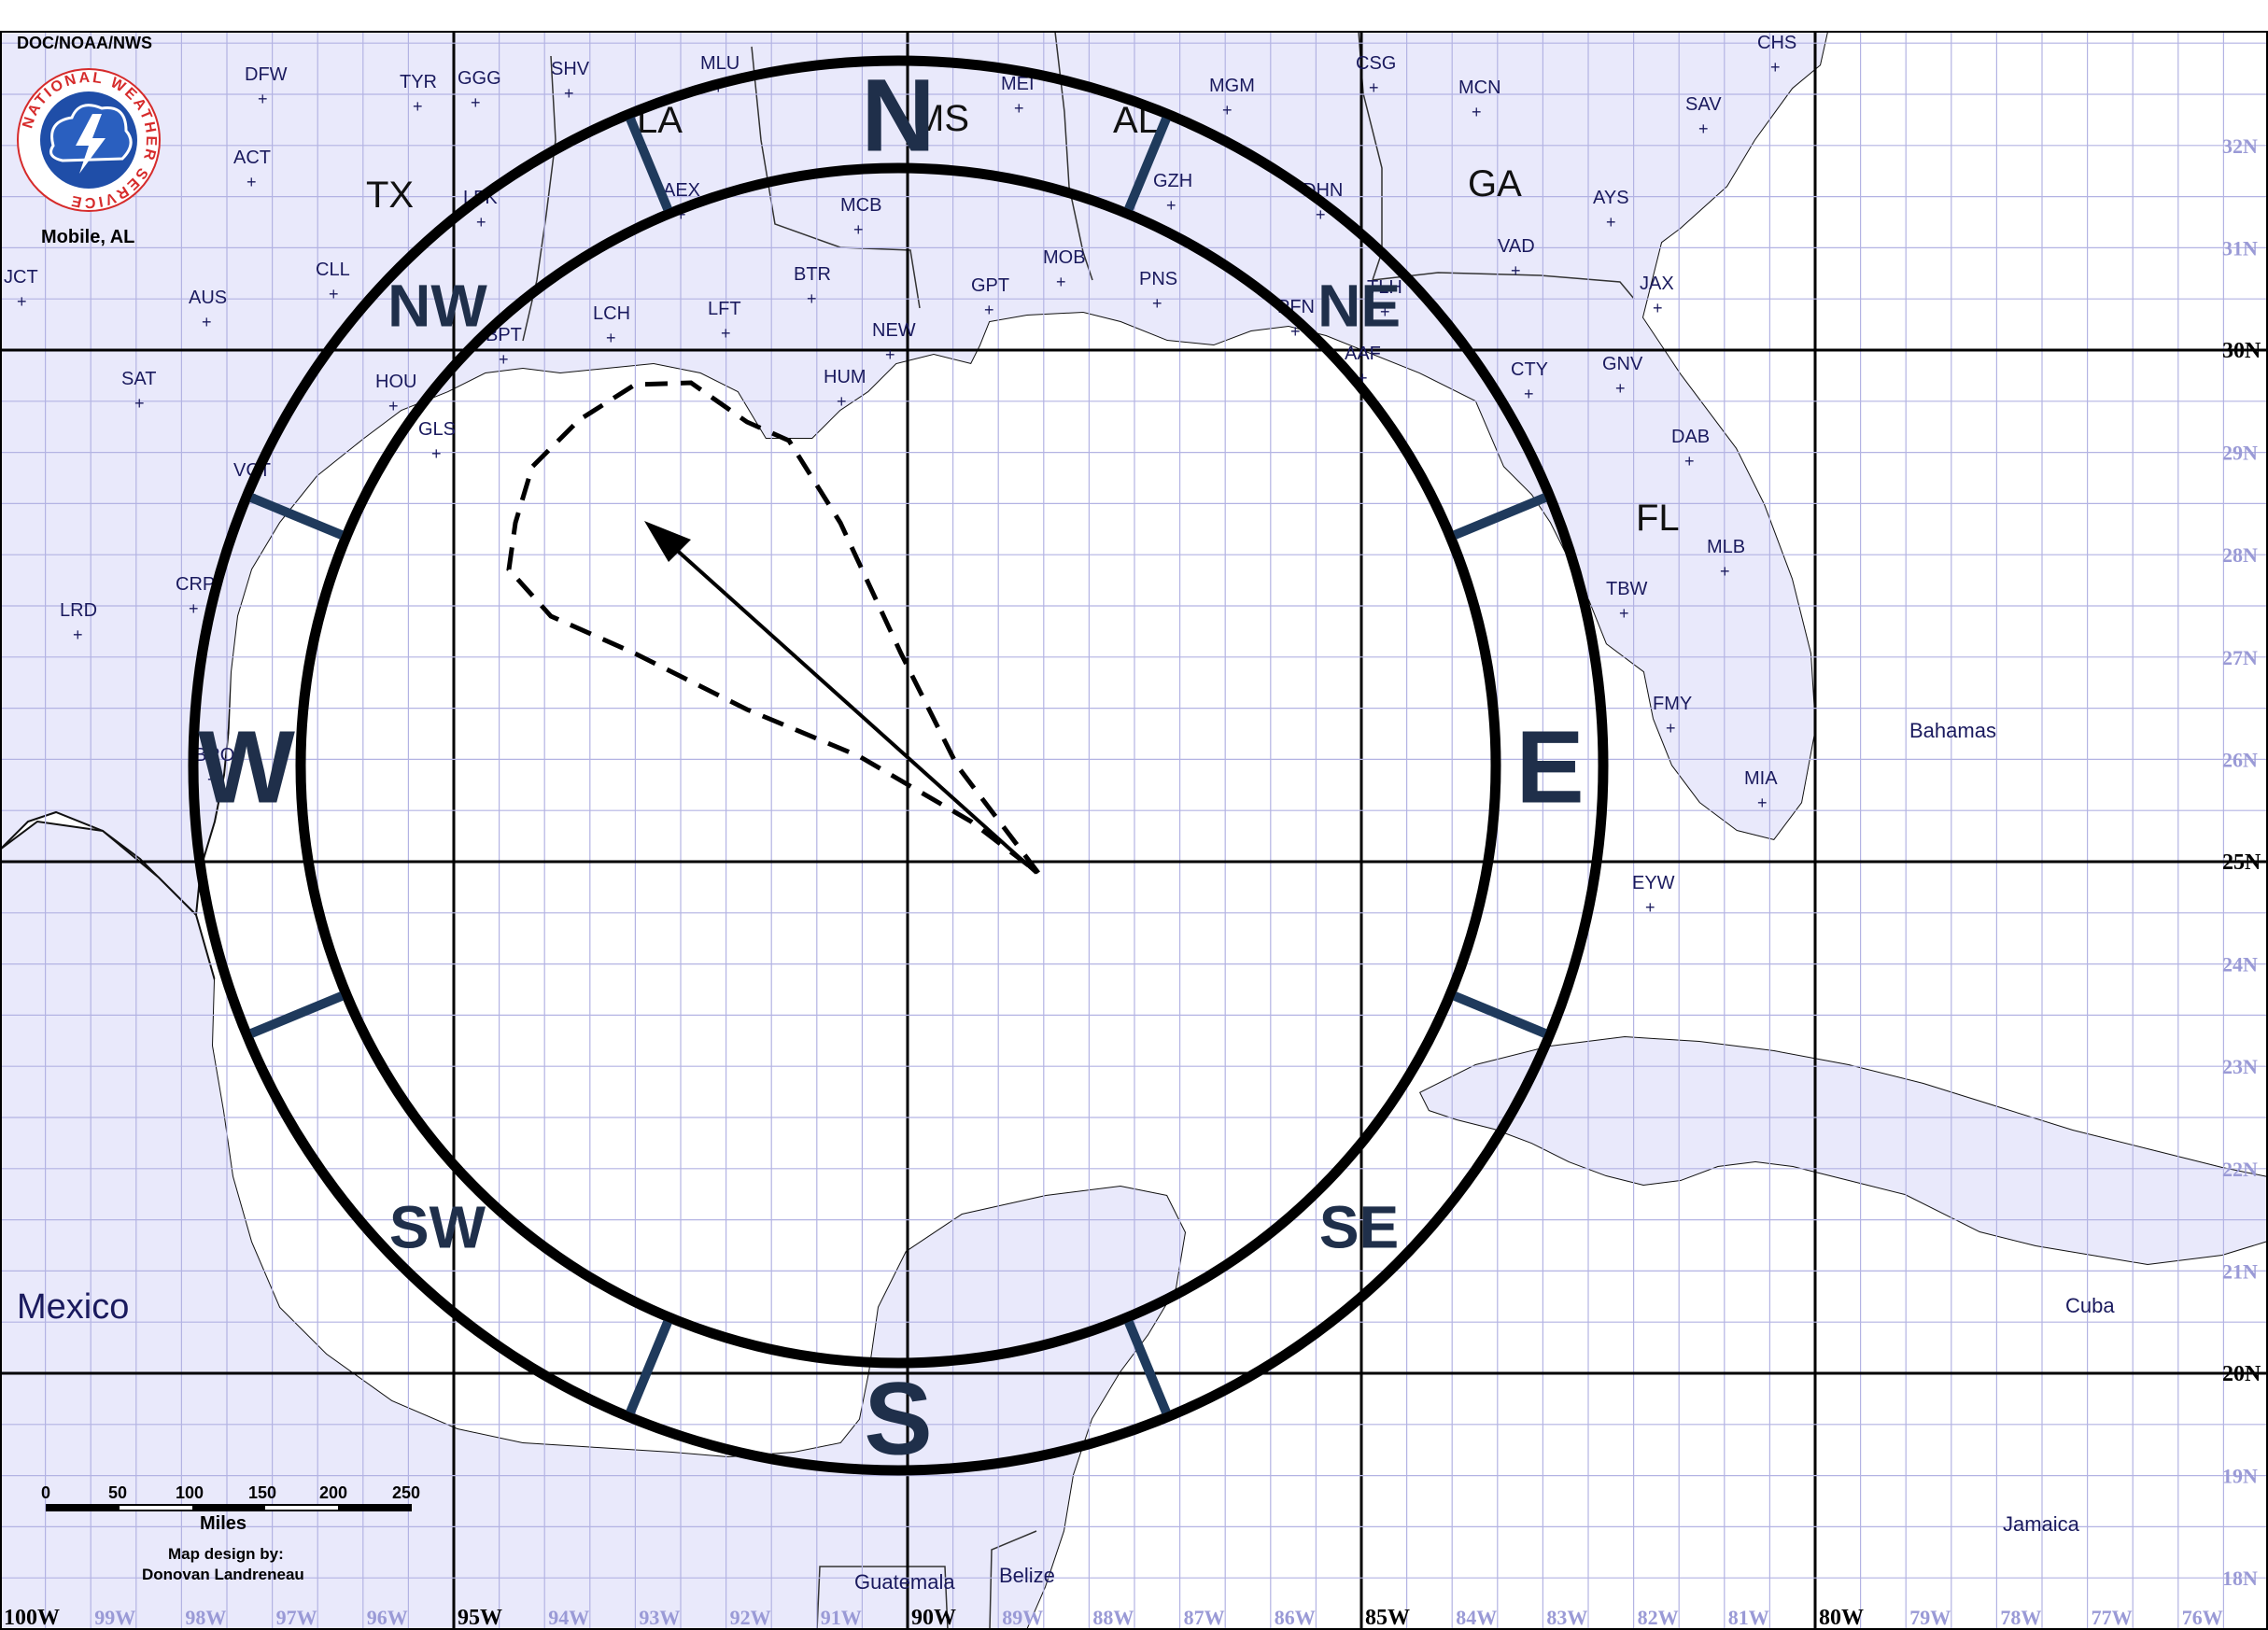  I want to click on city-lch: + LCH, so click(612, 325).